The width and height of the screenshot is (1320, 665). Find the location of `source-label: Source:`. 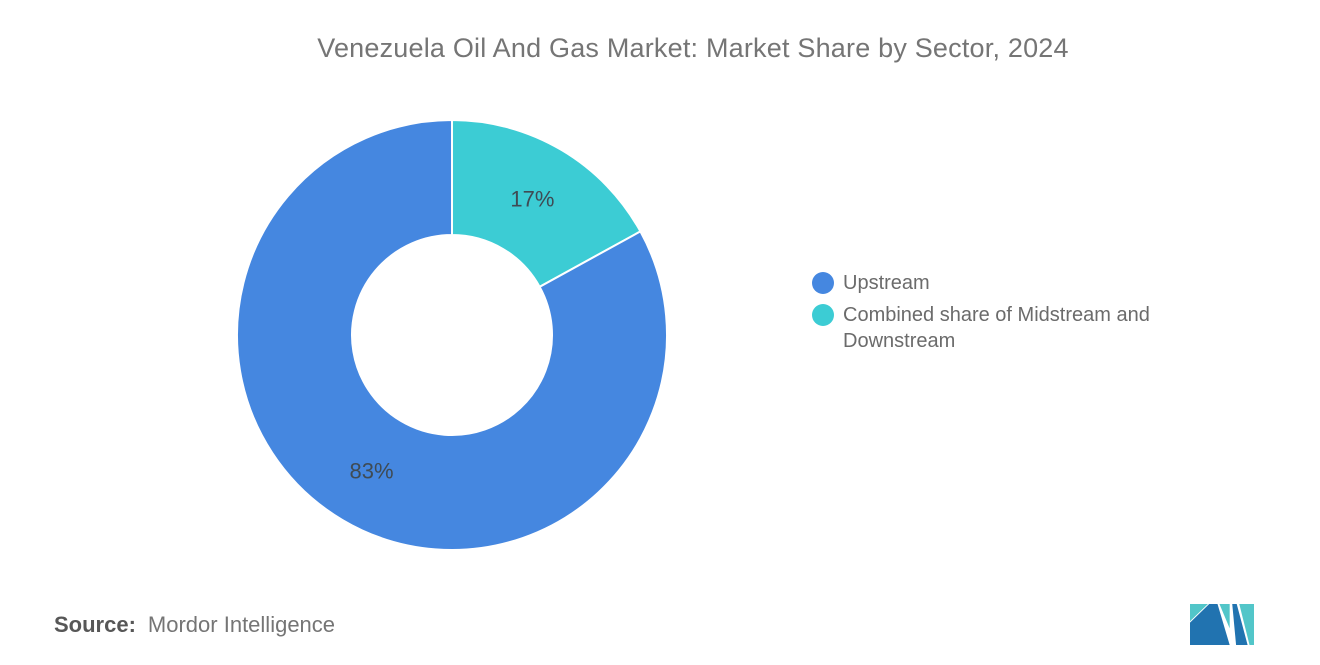

source-label: Source: is located at coordinates (95, 624).